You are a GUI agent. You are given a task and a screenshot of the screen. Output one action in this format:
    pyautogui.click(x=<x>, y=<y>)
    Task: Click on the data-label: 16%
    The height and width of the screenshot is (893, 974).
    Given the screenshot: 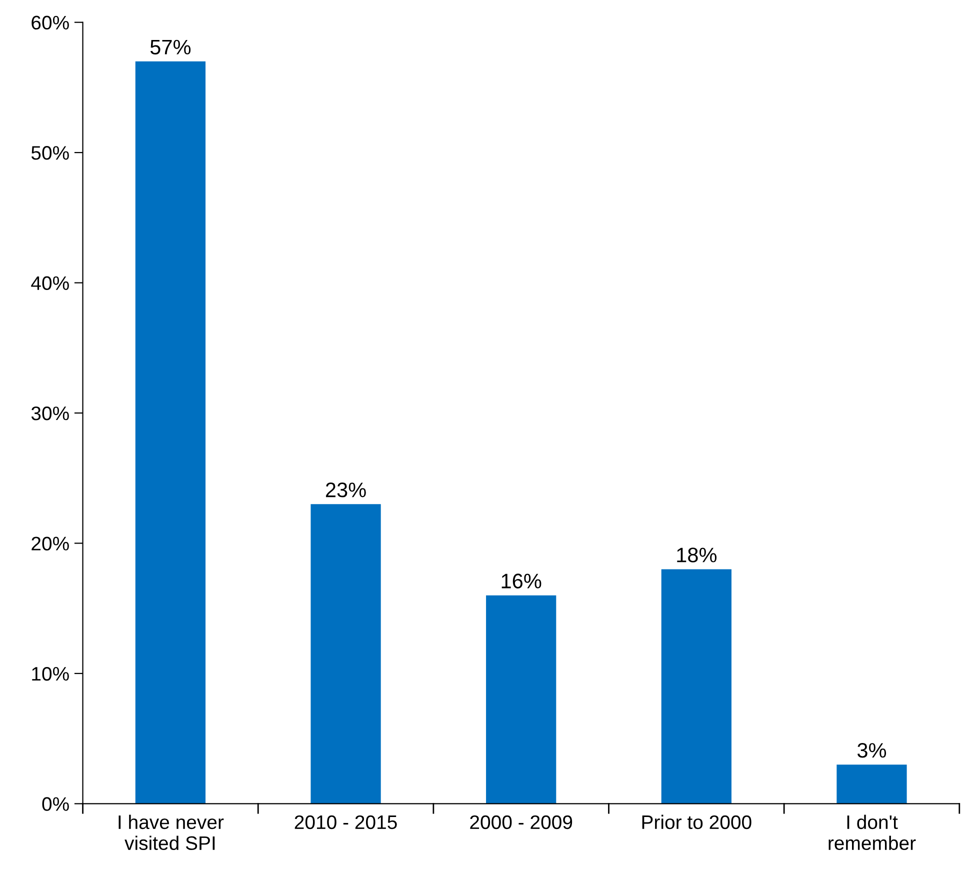 What is the action you would take?
    pyautogui.click(x=522, y=581)
    